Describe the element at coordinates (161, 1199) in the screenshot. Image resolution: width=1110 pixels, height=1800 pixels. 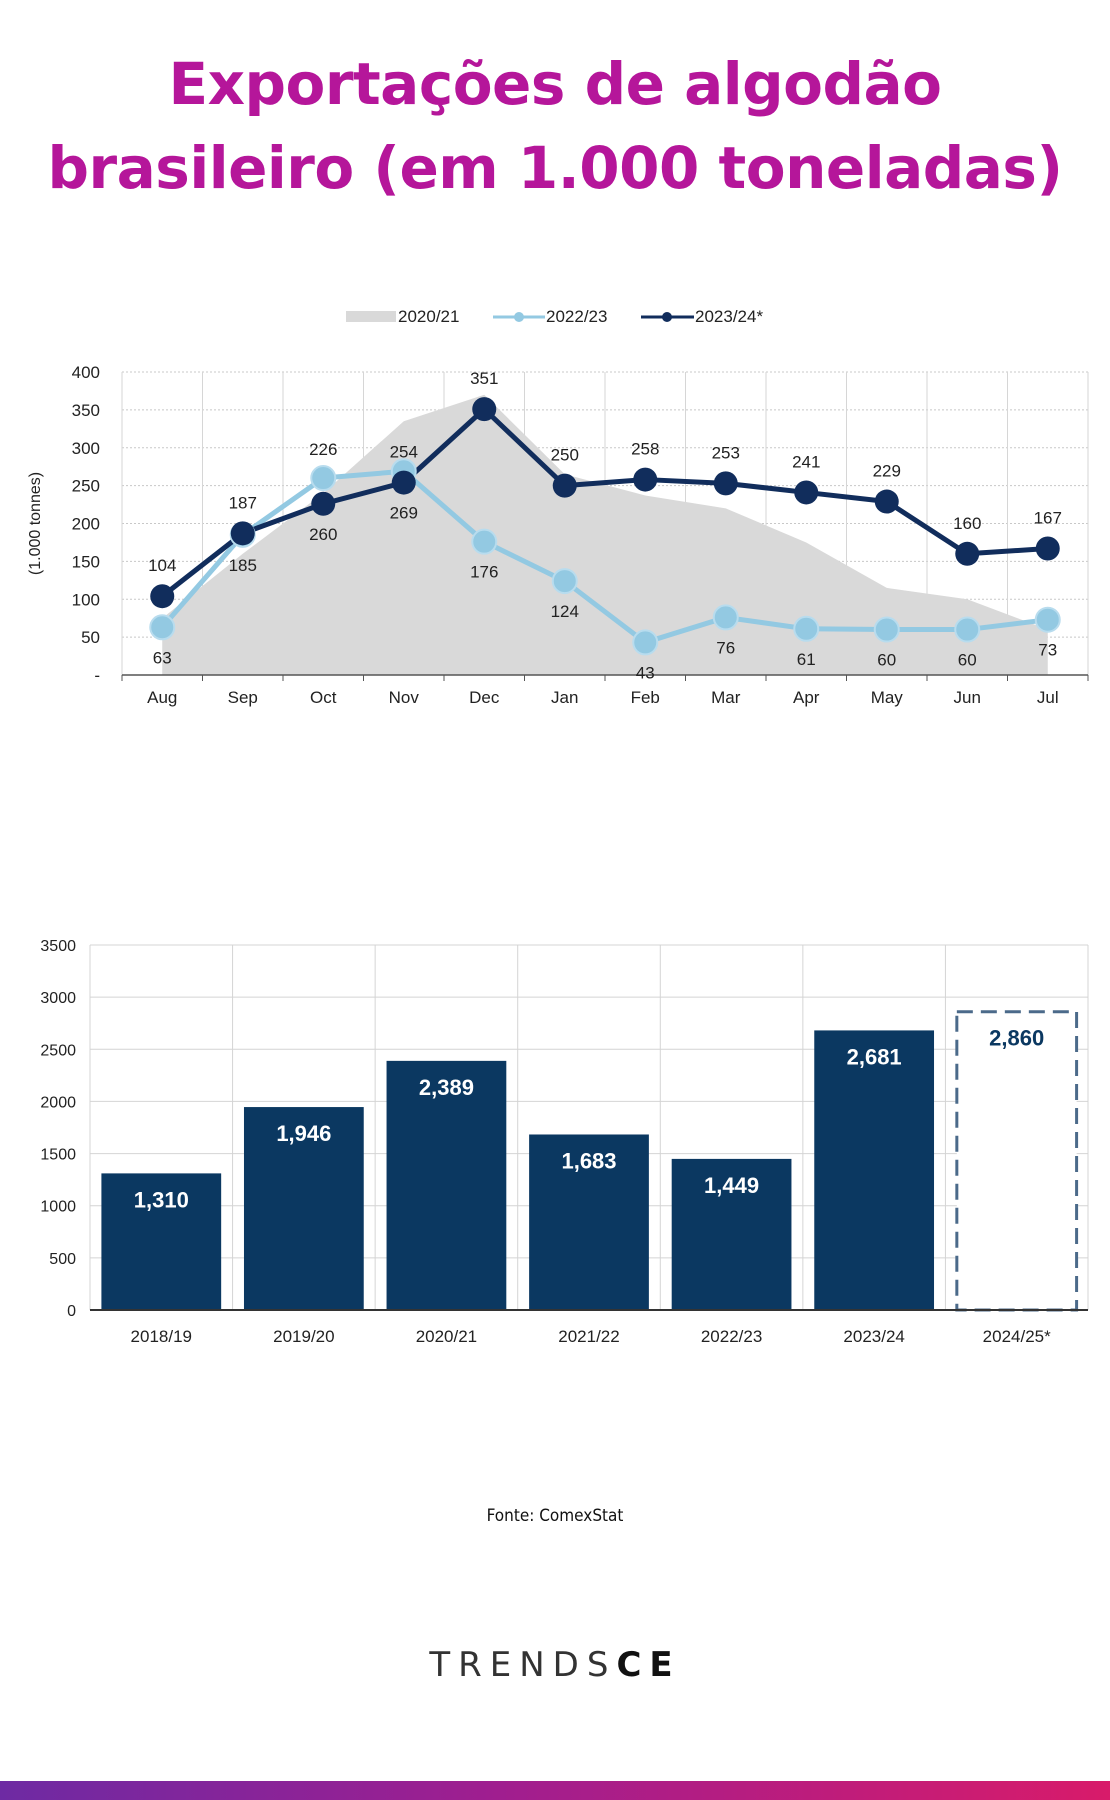
I see `bar-value-label: 1,310` at that location.